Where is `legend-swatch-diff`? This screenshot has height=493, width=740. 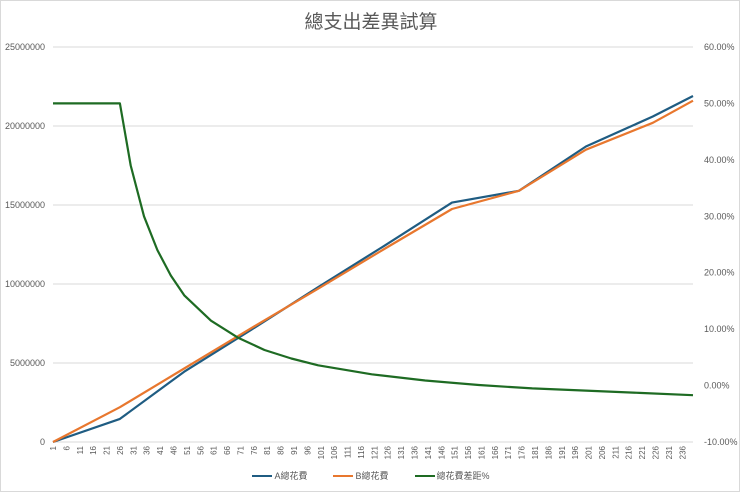
legend-swatch-diff is located at coordinates (424, 475).